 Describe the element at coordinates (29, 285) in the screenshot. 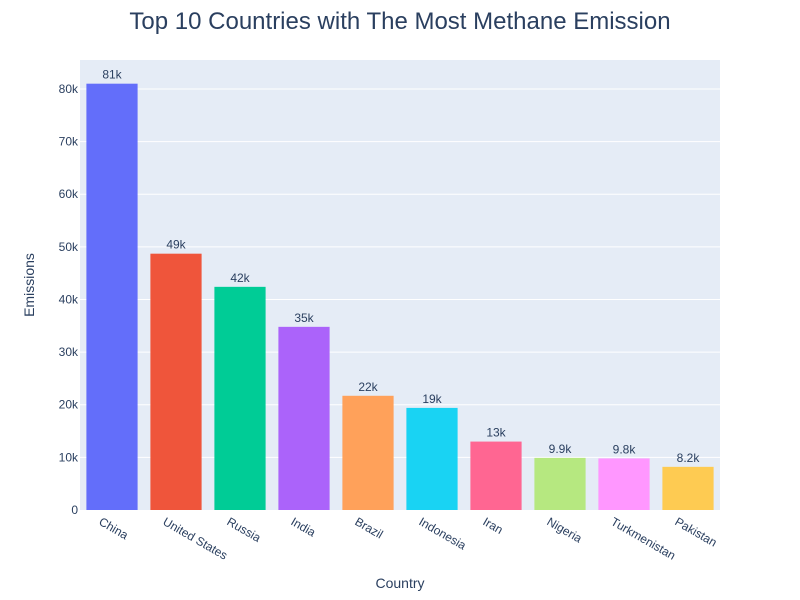

I see `y-axis-title: Emissions` at that location.